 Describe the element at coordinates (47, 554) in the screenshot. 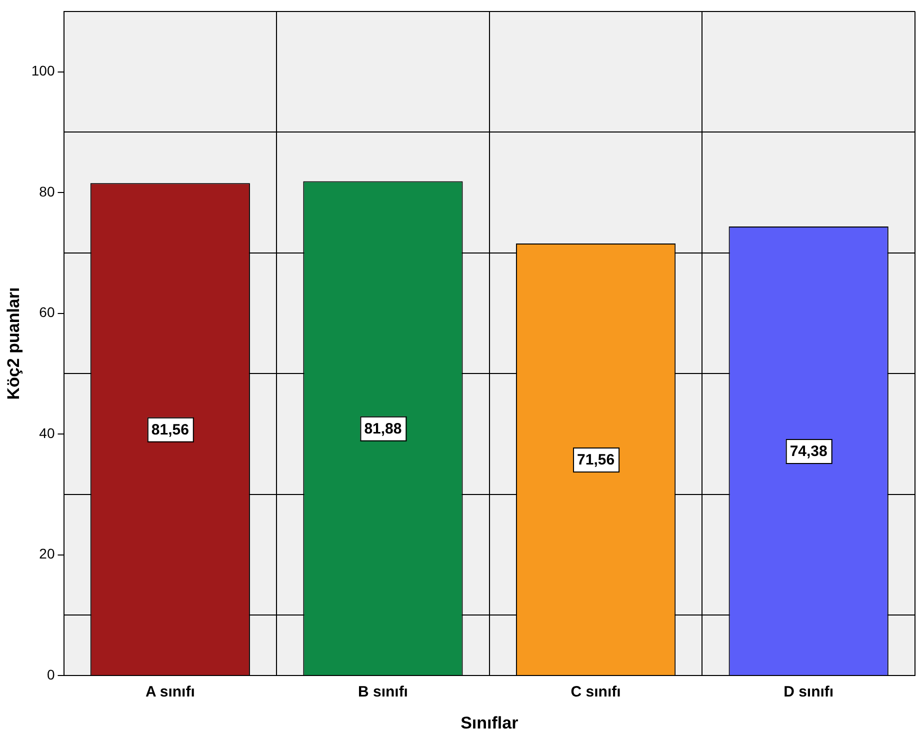

I see `y-tick-label: 20` at that location.